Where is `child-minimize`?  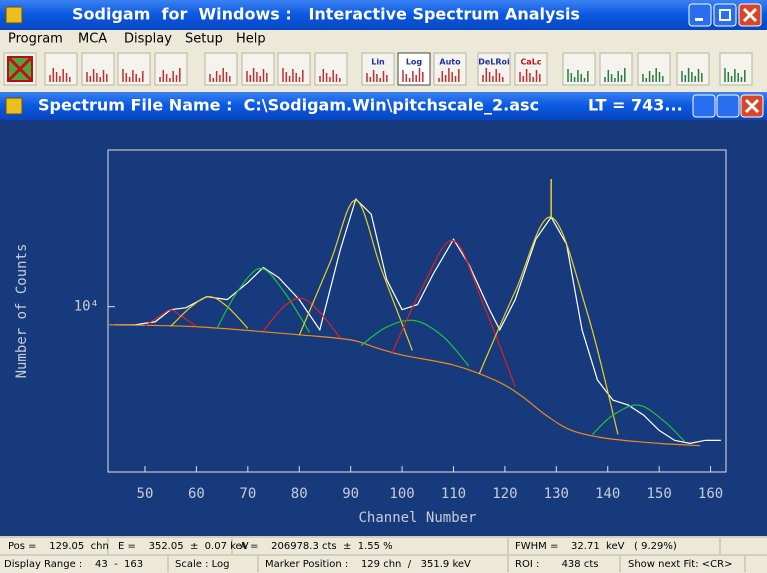
child-minimize is located at coordinates (704, 106).